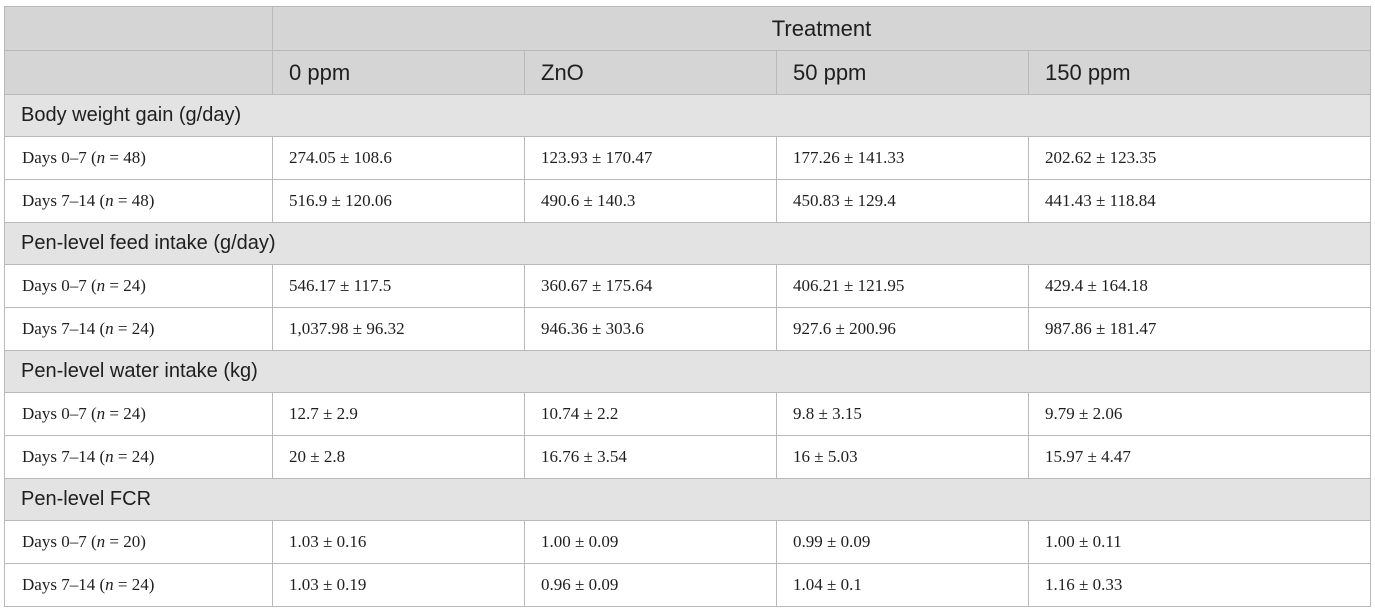  What do you see at coordinates (398, 286) in the screenshot?
I see `table-cell: 546.17 ± 117.5` at bounding box center [398, 286].